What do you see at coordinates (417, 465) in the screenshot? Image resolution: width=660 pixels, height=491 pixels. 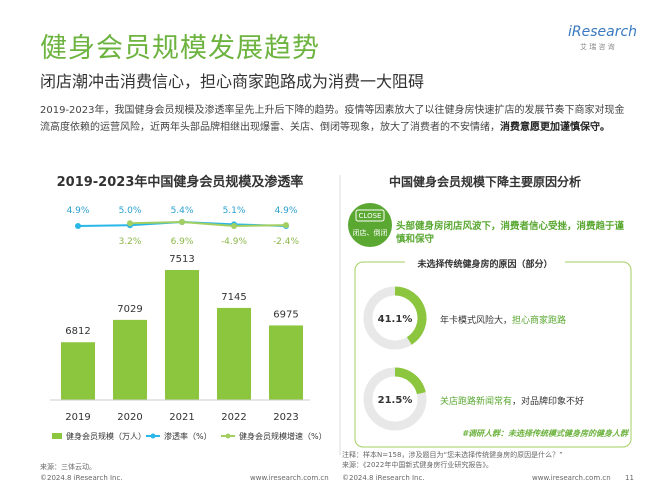 I see `source: 来源：《2022年中国新式健身房行业研究报告》。` at bounding box center [417, 465].